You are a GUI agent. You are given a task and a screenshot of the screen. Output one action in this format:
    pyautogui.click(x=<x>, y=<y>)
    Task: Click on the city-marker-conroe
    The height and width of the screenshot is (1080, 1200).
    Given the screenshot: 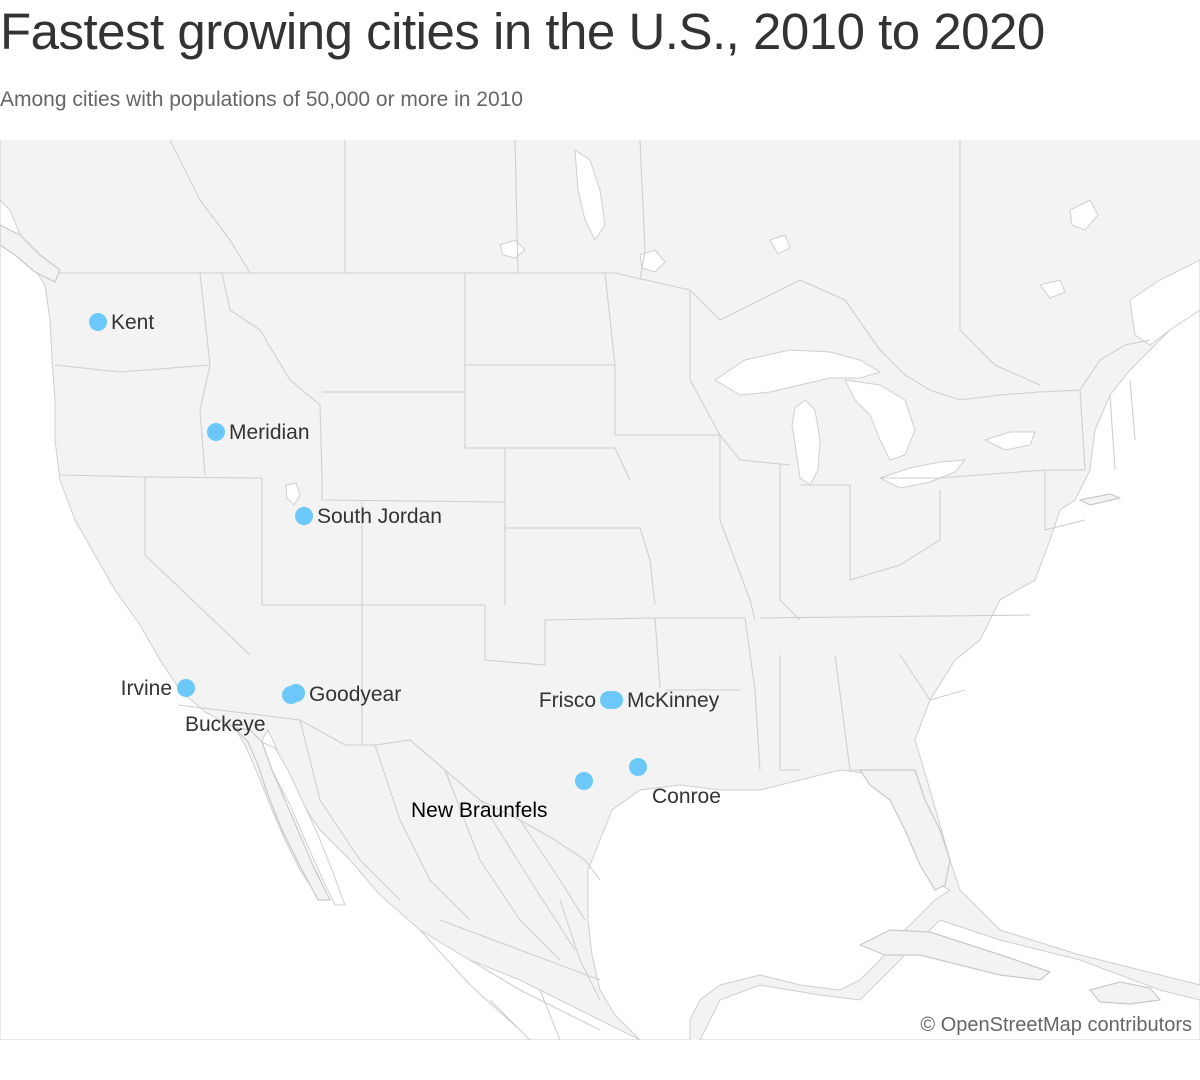 What is the action you would take?
    pyautogui.click(x=638, y=767)
    